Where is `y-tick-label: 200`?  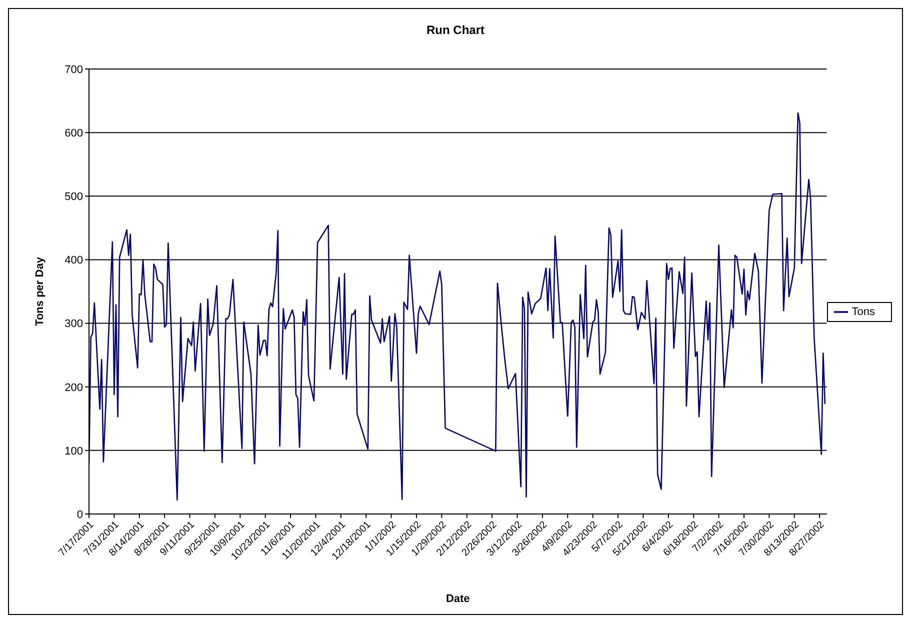
y-tick-label: 200 is located at coordinates (73, 388).